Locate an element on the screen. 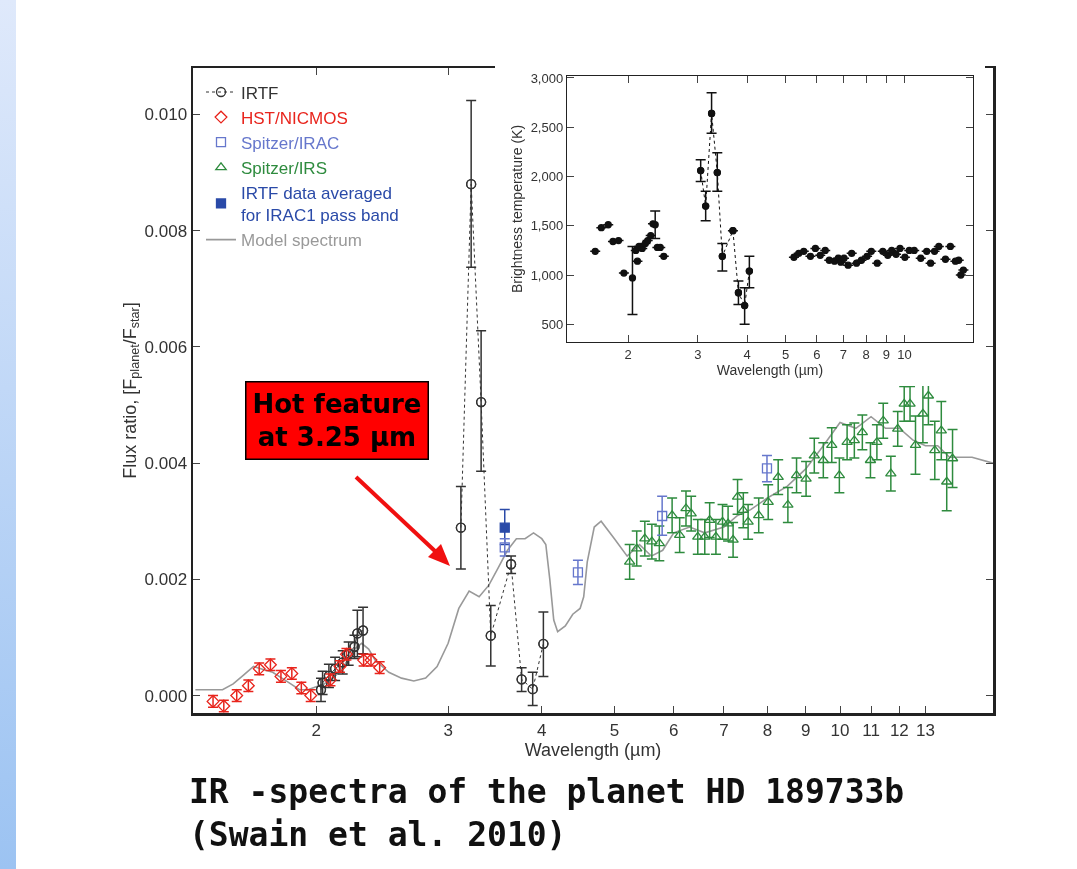 The width and height of the screenshot is (1077, 869). y-tick-label: 1,000 is located at coordinates (547, 275).